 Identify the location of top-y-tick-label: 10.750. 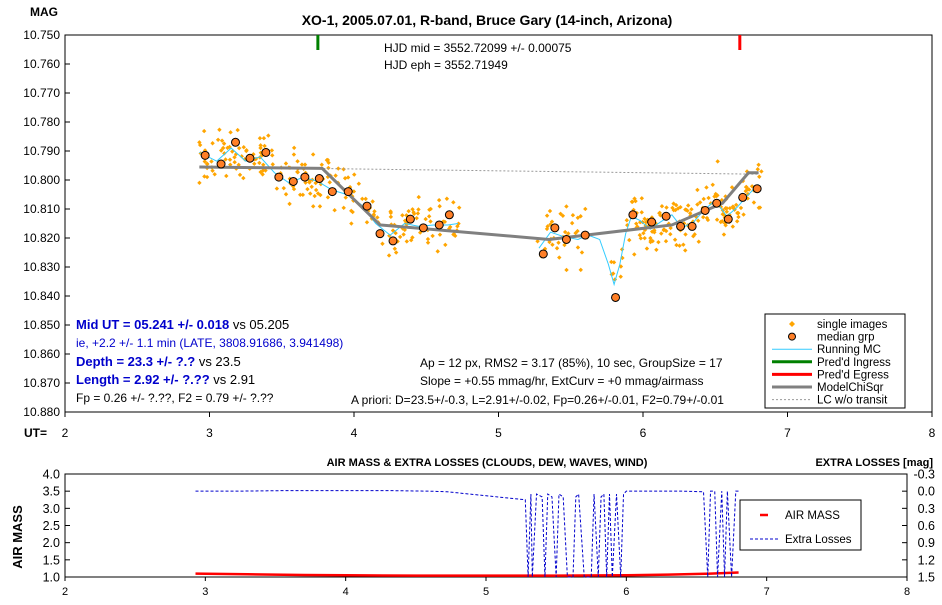
(41, 35).